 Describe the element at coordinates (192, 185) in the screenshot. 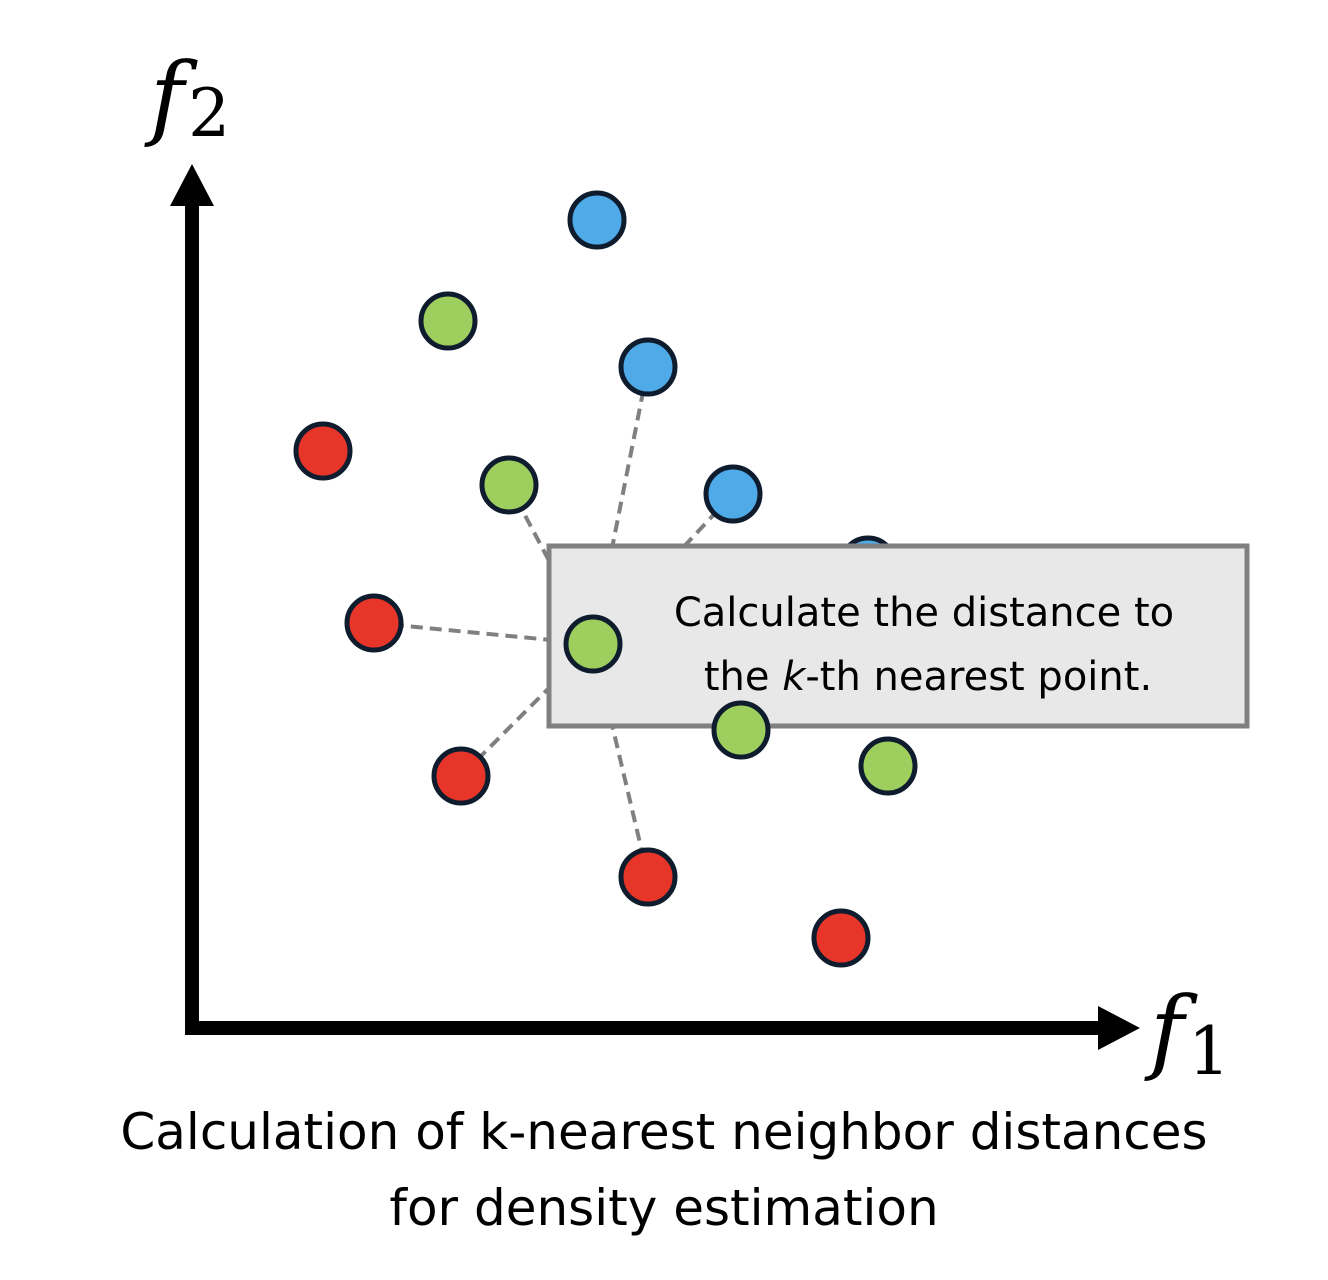

I see `y-axis-arrowhead` at that location.